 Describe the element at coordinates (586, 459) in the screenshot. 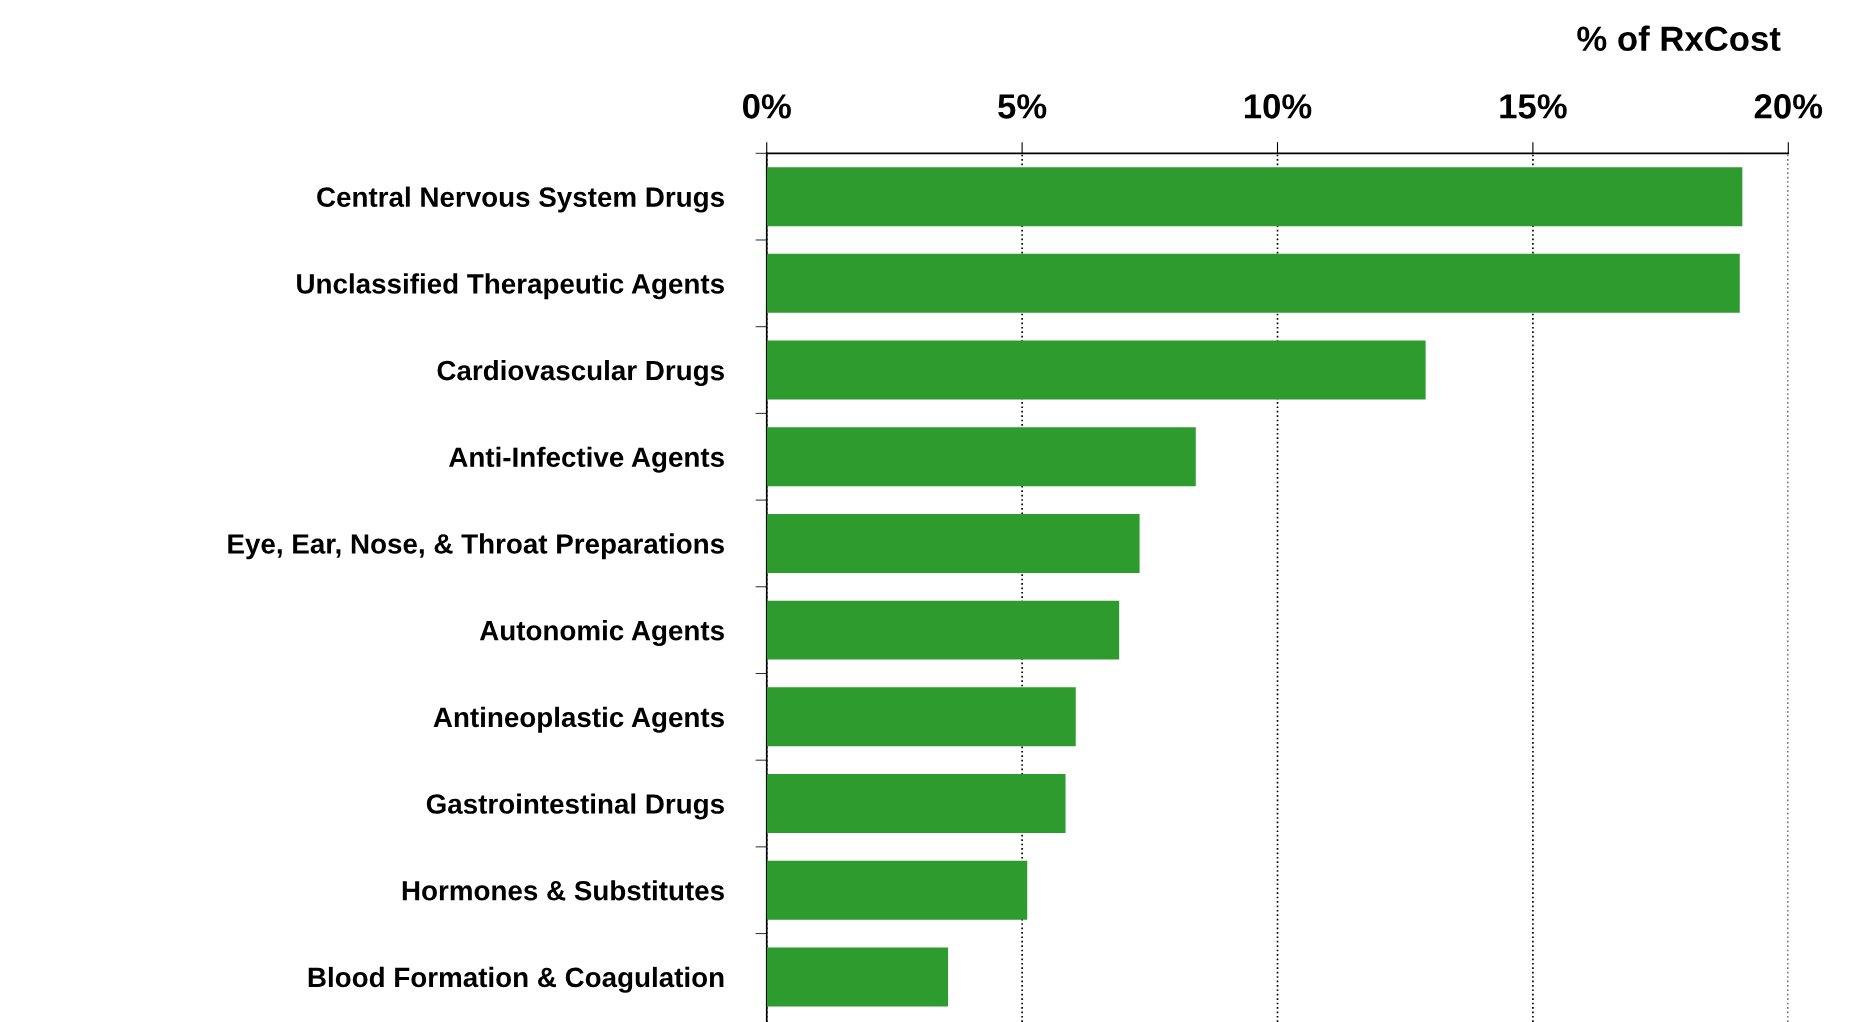

I see `y-tick-label: Anti-Infective Agents` at that location.